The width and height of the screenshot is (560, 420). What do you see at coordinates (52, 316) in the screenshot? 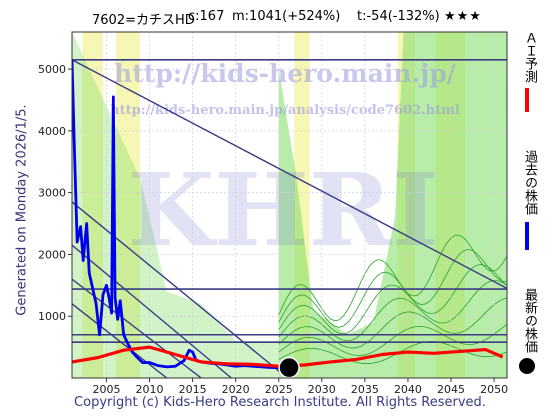
I see `y-tick-label-1000: 1000` at bounding box center [52, 316].